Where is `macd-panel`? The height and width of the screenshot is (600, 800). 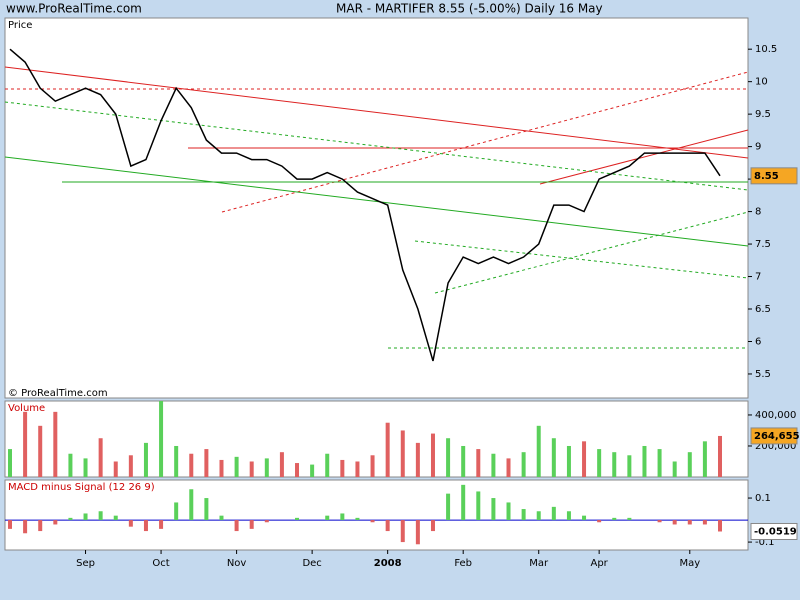
macd-panel is located at coordinates (376, 515).